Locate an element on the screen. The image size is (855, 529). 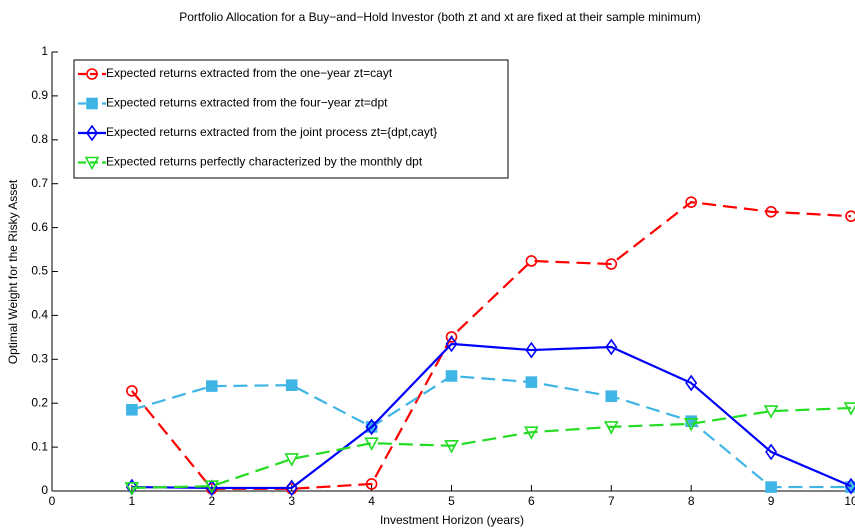
x-tick-label: 0 is located at coordinates (52, 501).